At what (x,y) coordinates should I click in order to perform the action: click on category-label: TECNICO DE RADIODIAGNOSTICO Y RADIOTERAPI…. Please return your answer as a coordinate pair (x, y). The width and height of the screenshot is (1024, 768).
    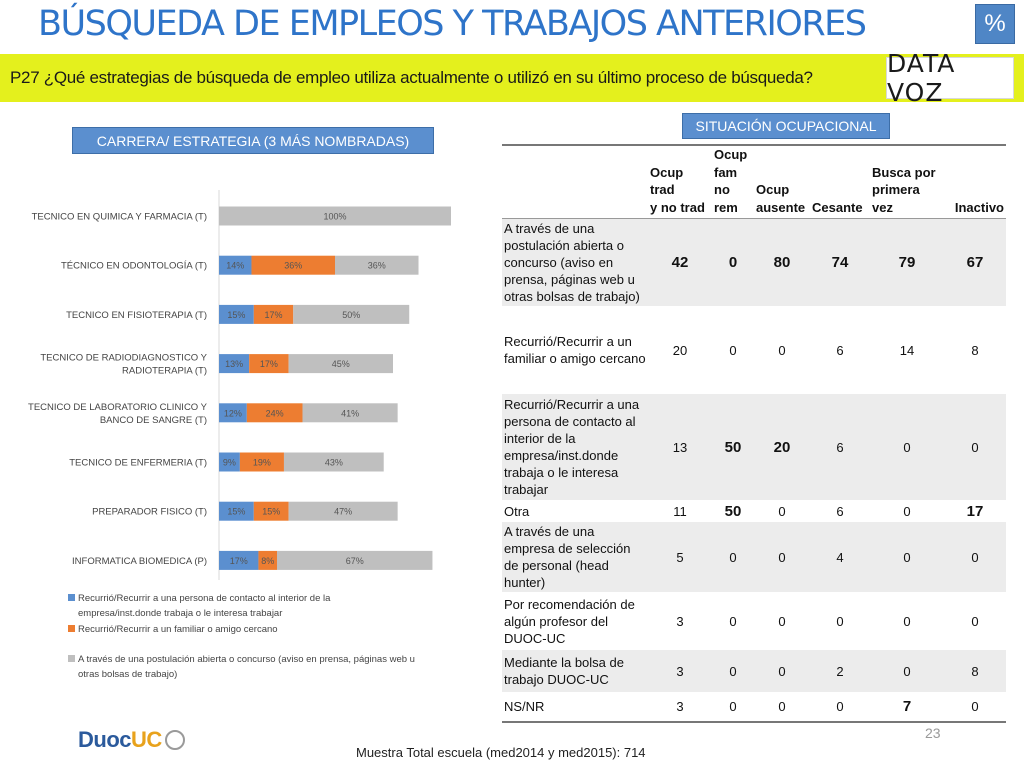
    Looking at the image, I should click on (123, 365).